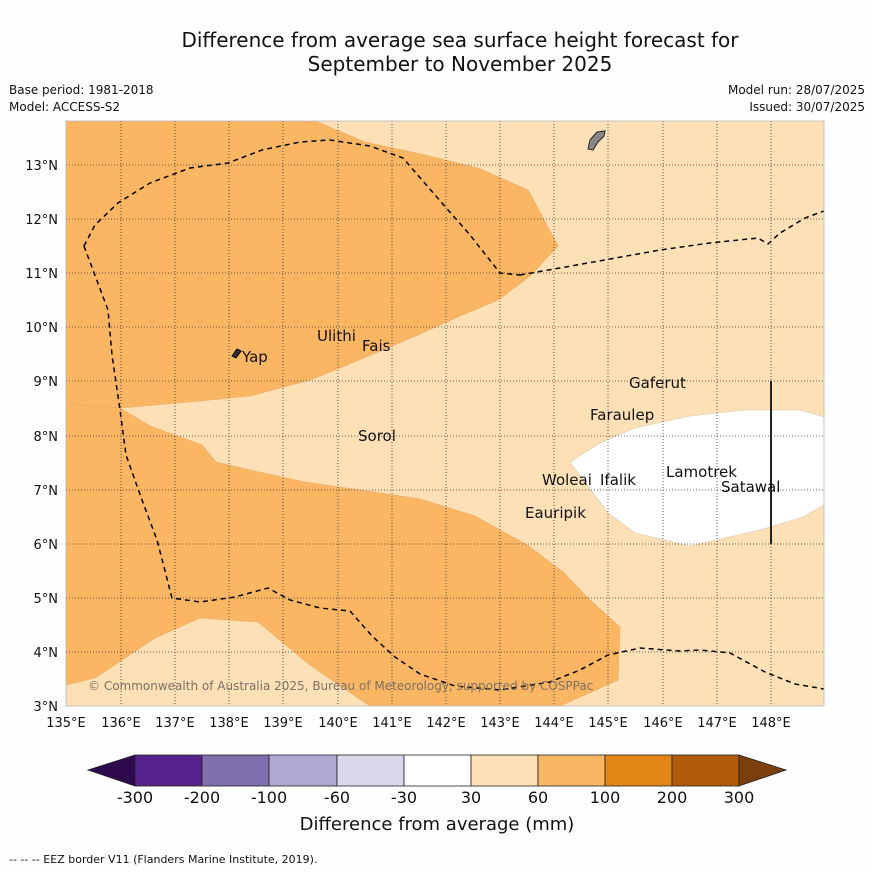 Image resolution: width=873 pixels, height=873 pixels. What do you see at coordinates (471, 797) in the screenshot?
I see `colorbar-label-5: 30` at bounding box center [471, 797].